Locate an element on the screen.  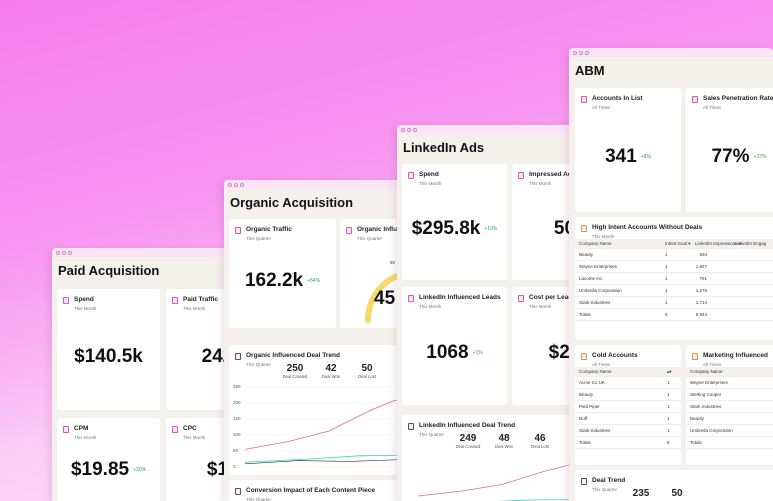
window-title: Organic Acquisition is located at coordinates (292, 202).